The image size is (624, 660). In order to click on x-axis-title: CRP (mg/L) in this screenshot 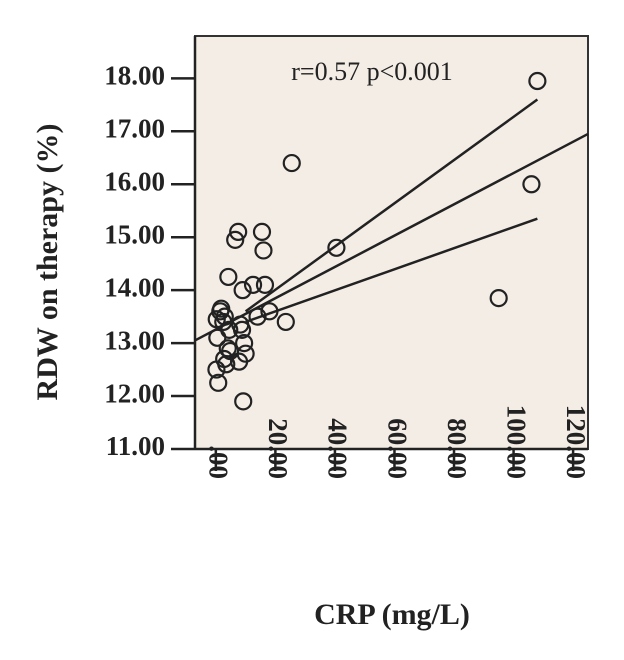, I will do `click(392, 614)`.